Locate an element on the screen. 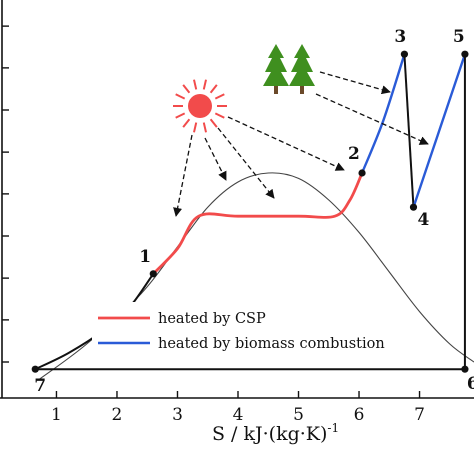  sun-arrow-to-dome is located at coordinates (246, 163).